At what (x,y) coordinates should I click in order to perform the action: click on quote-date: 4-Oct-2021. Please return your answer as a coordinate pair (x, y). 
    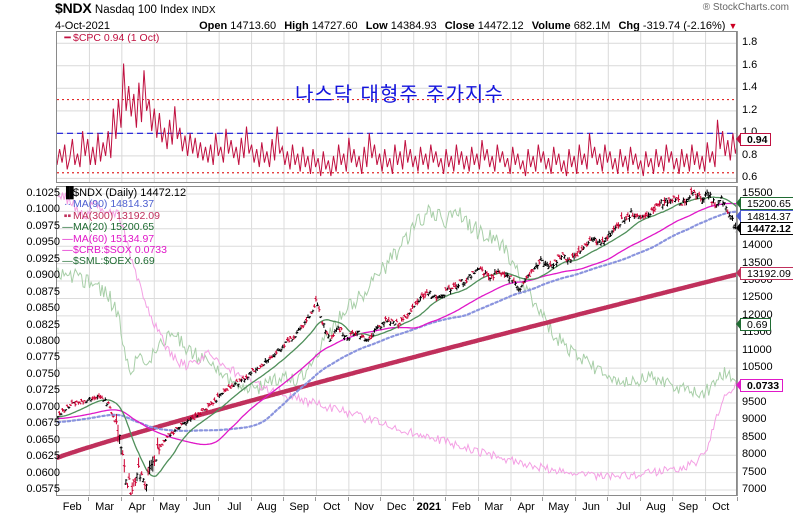
    Looking at the image, I should click on (83, 26).